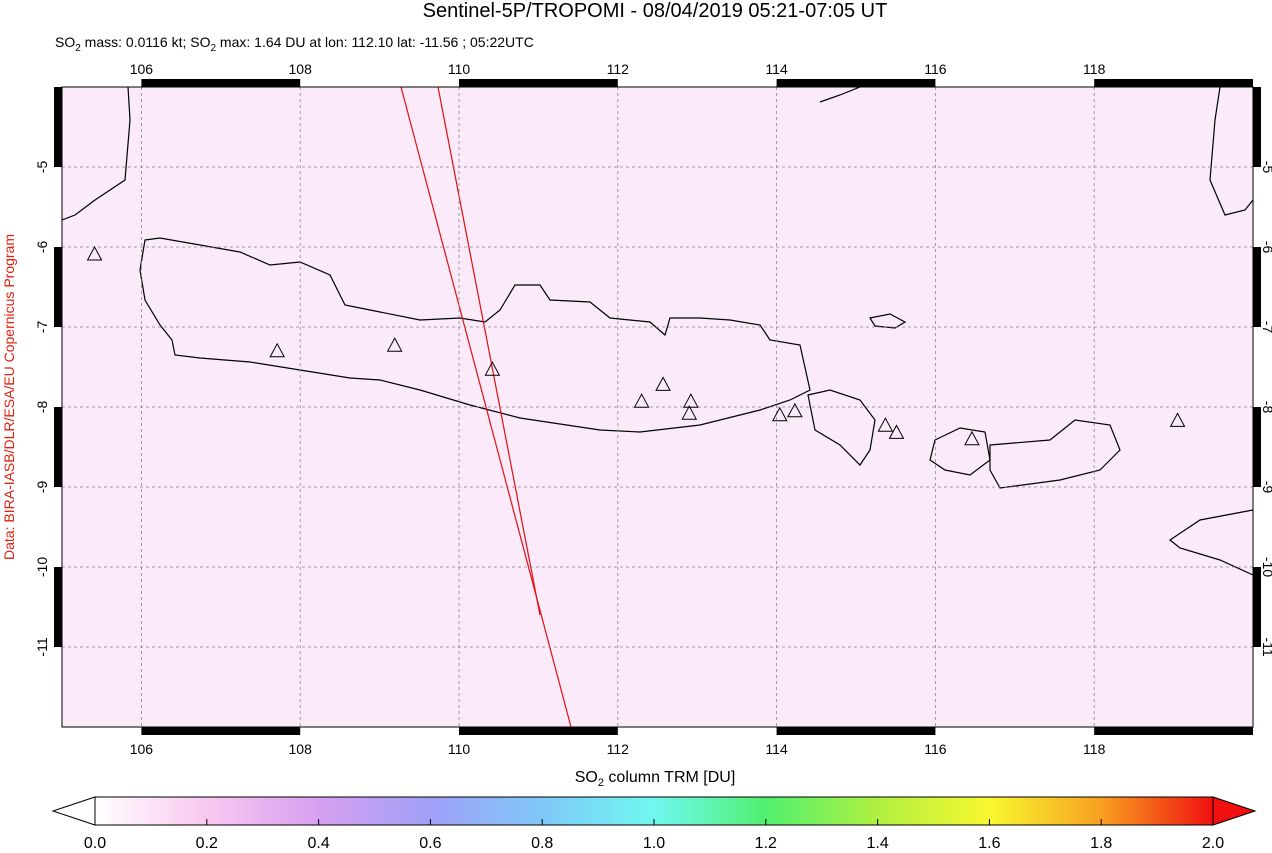  Describe the element at coordinates (877, 843) in the screenshot. I see `colorbar-tick-label: 1.4` at that location.